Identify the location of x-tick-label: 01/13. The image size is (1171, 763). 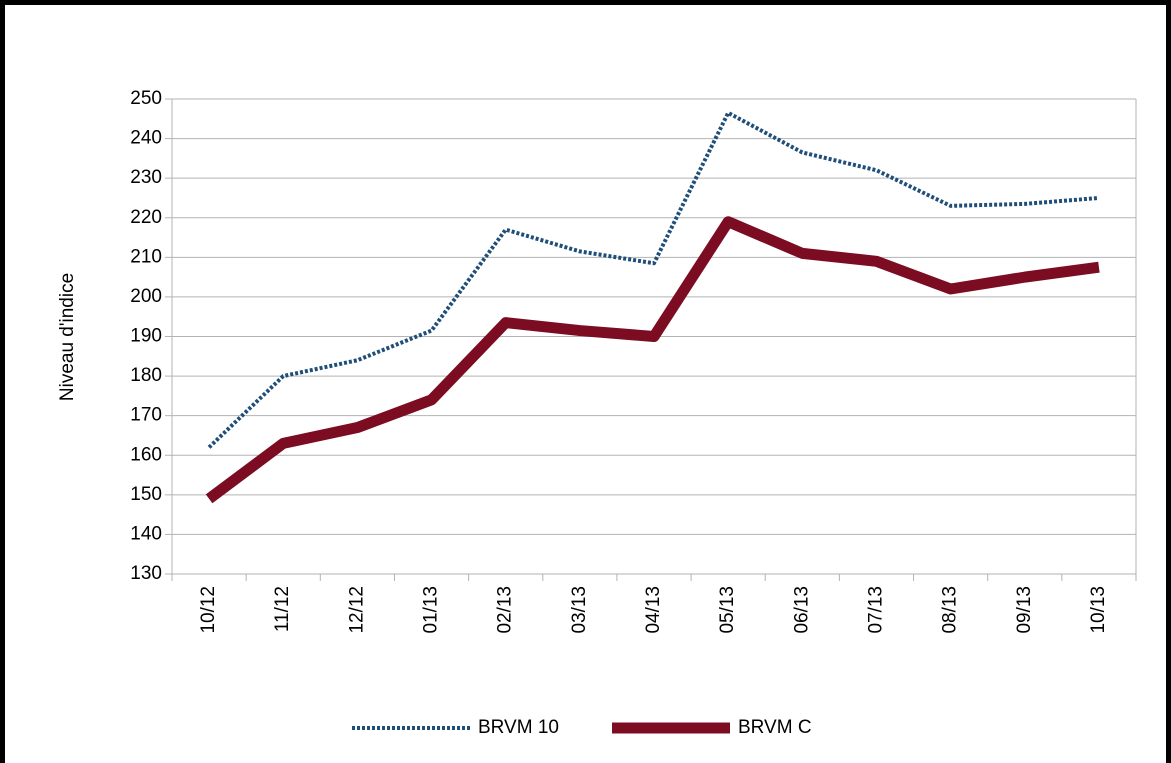
(431, 610).